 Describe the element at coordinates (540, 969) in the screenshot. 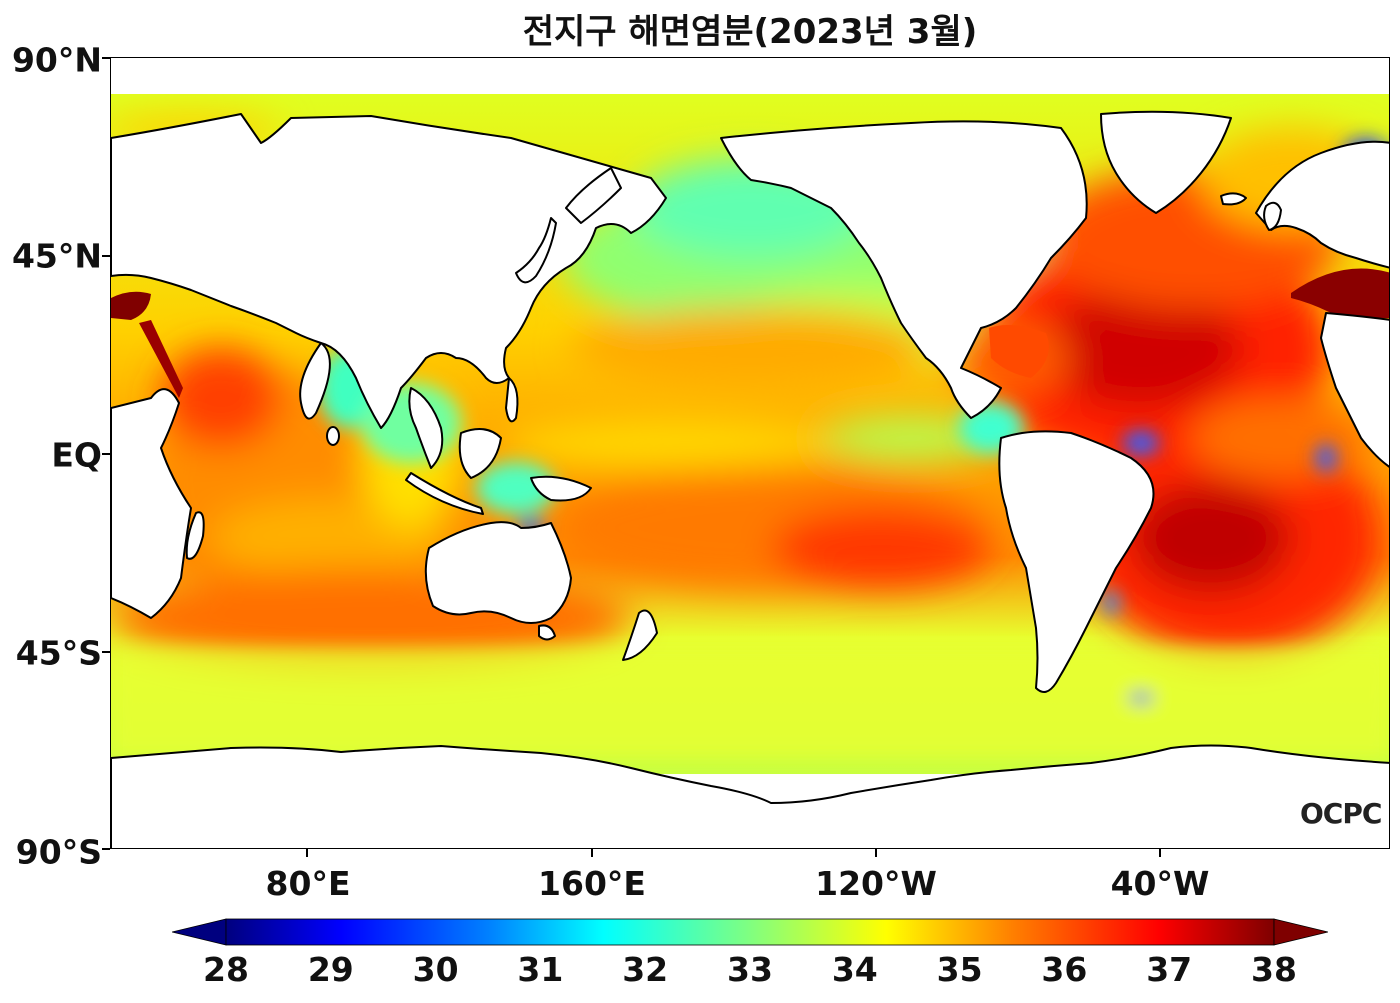

I see `colorbar-tick-label: 31` at that location.